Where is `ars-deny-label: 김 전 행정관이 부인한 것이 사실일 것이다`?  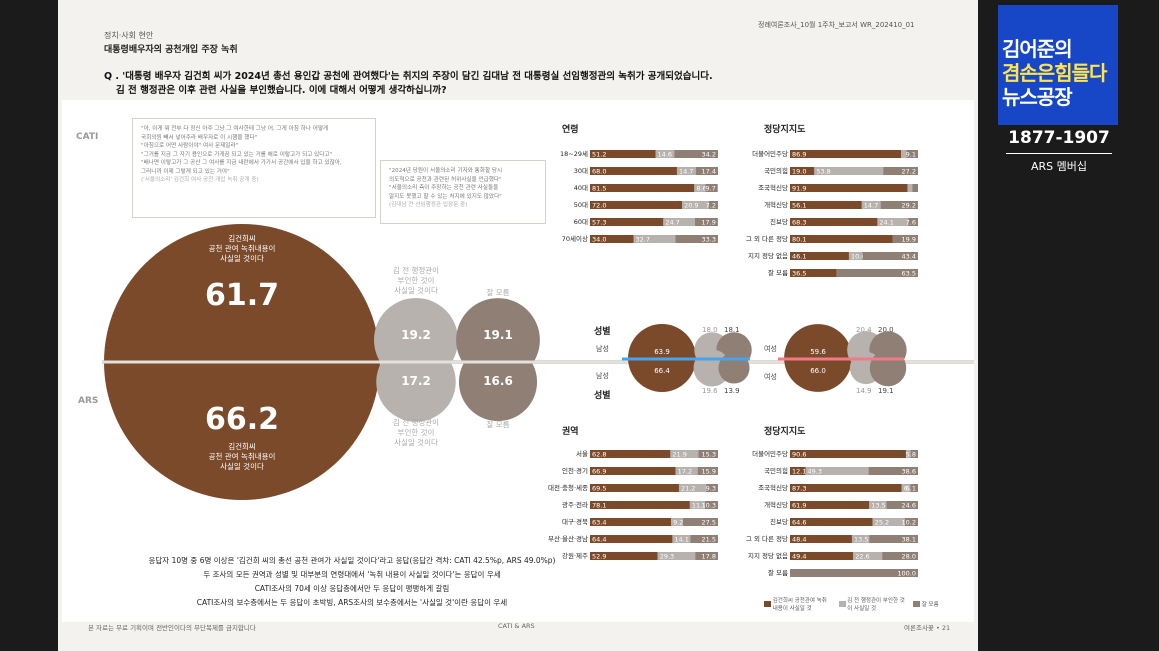 ars-deny-label: 김 전 행정관이 부인한 것이 사실일 것이다 is located at coordinates (416, 433).